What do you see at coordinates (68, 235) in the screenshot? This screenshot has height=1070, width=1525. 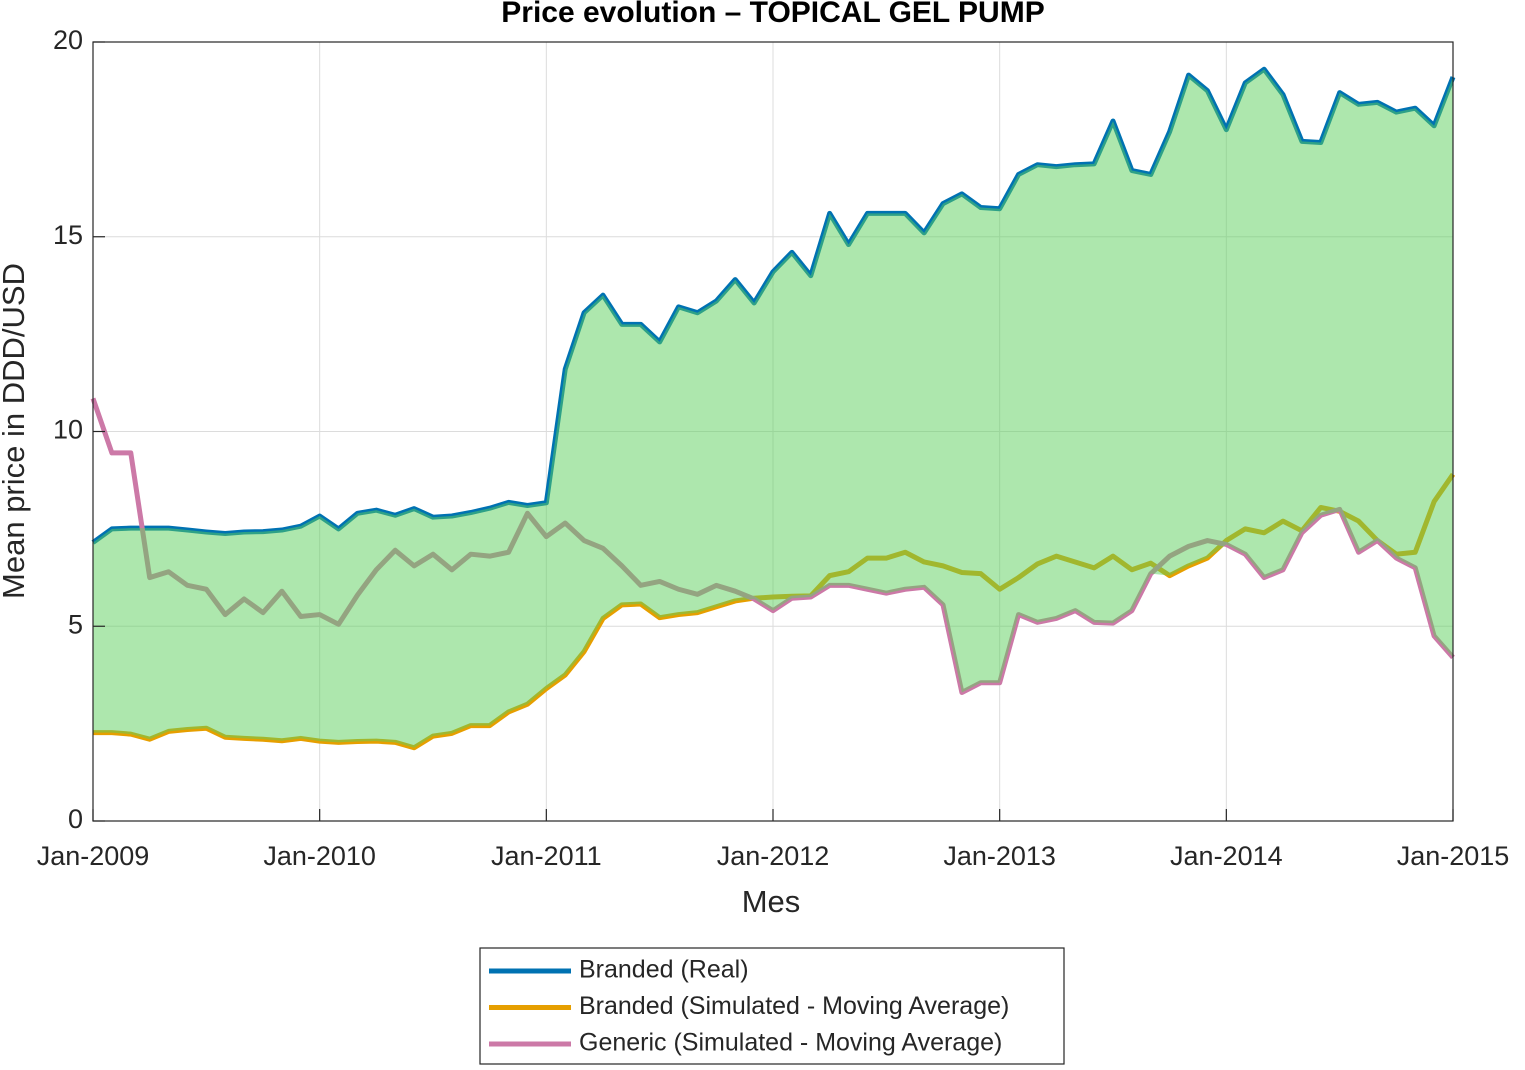 I see `y-tick-label: 15` at bounding box center [68, 235].